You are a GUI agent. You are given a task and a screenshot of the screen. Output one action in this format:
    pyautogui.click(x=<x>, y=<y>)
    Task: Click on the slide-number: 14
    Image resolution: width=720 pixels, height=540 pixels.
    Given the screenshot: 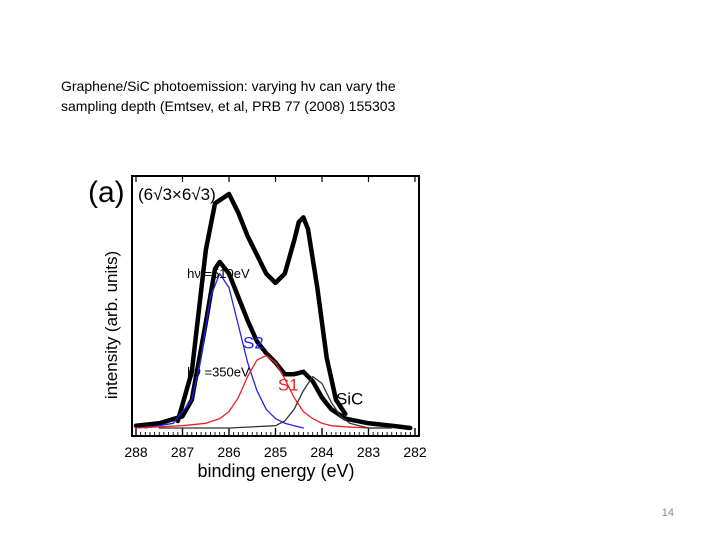 What is the action you would take?
    pyautogui.click(x=667, y=513)
    